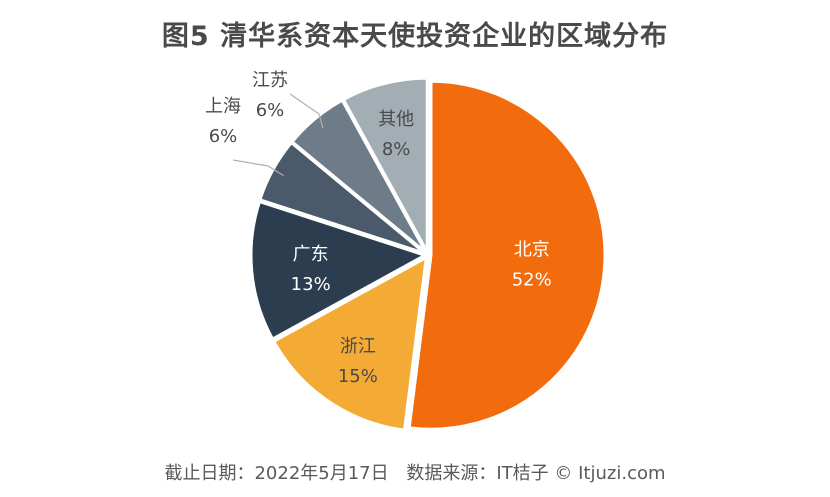  What do you see at coordinates (311, 284) in the screenshot?
I see `slice-value-guangdong: 13%` at bounding box center [311, 284].